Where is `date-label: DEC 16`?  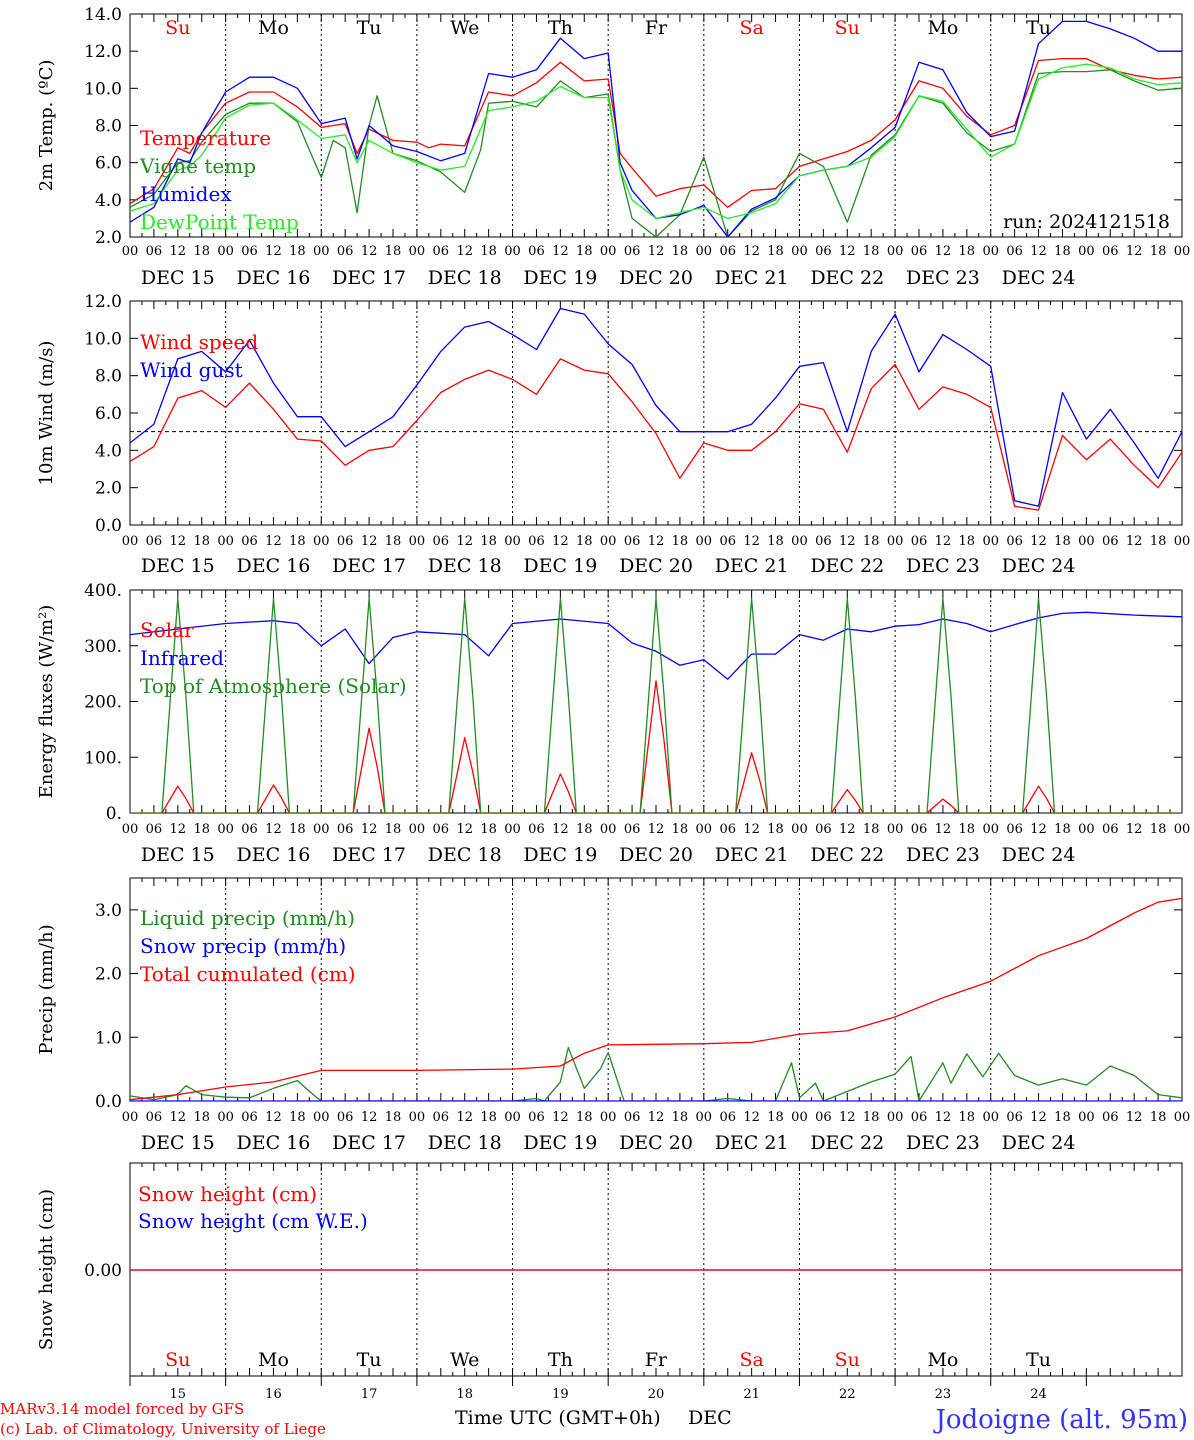
date-label: DEC 16 is located at coordinates (274, 855).